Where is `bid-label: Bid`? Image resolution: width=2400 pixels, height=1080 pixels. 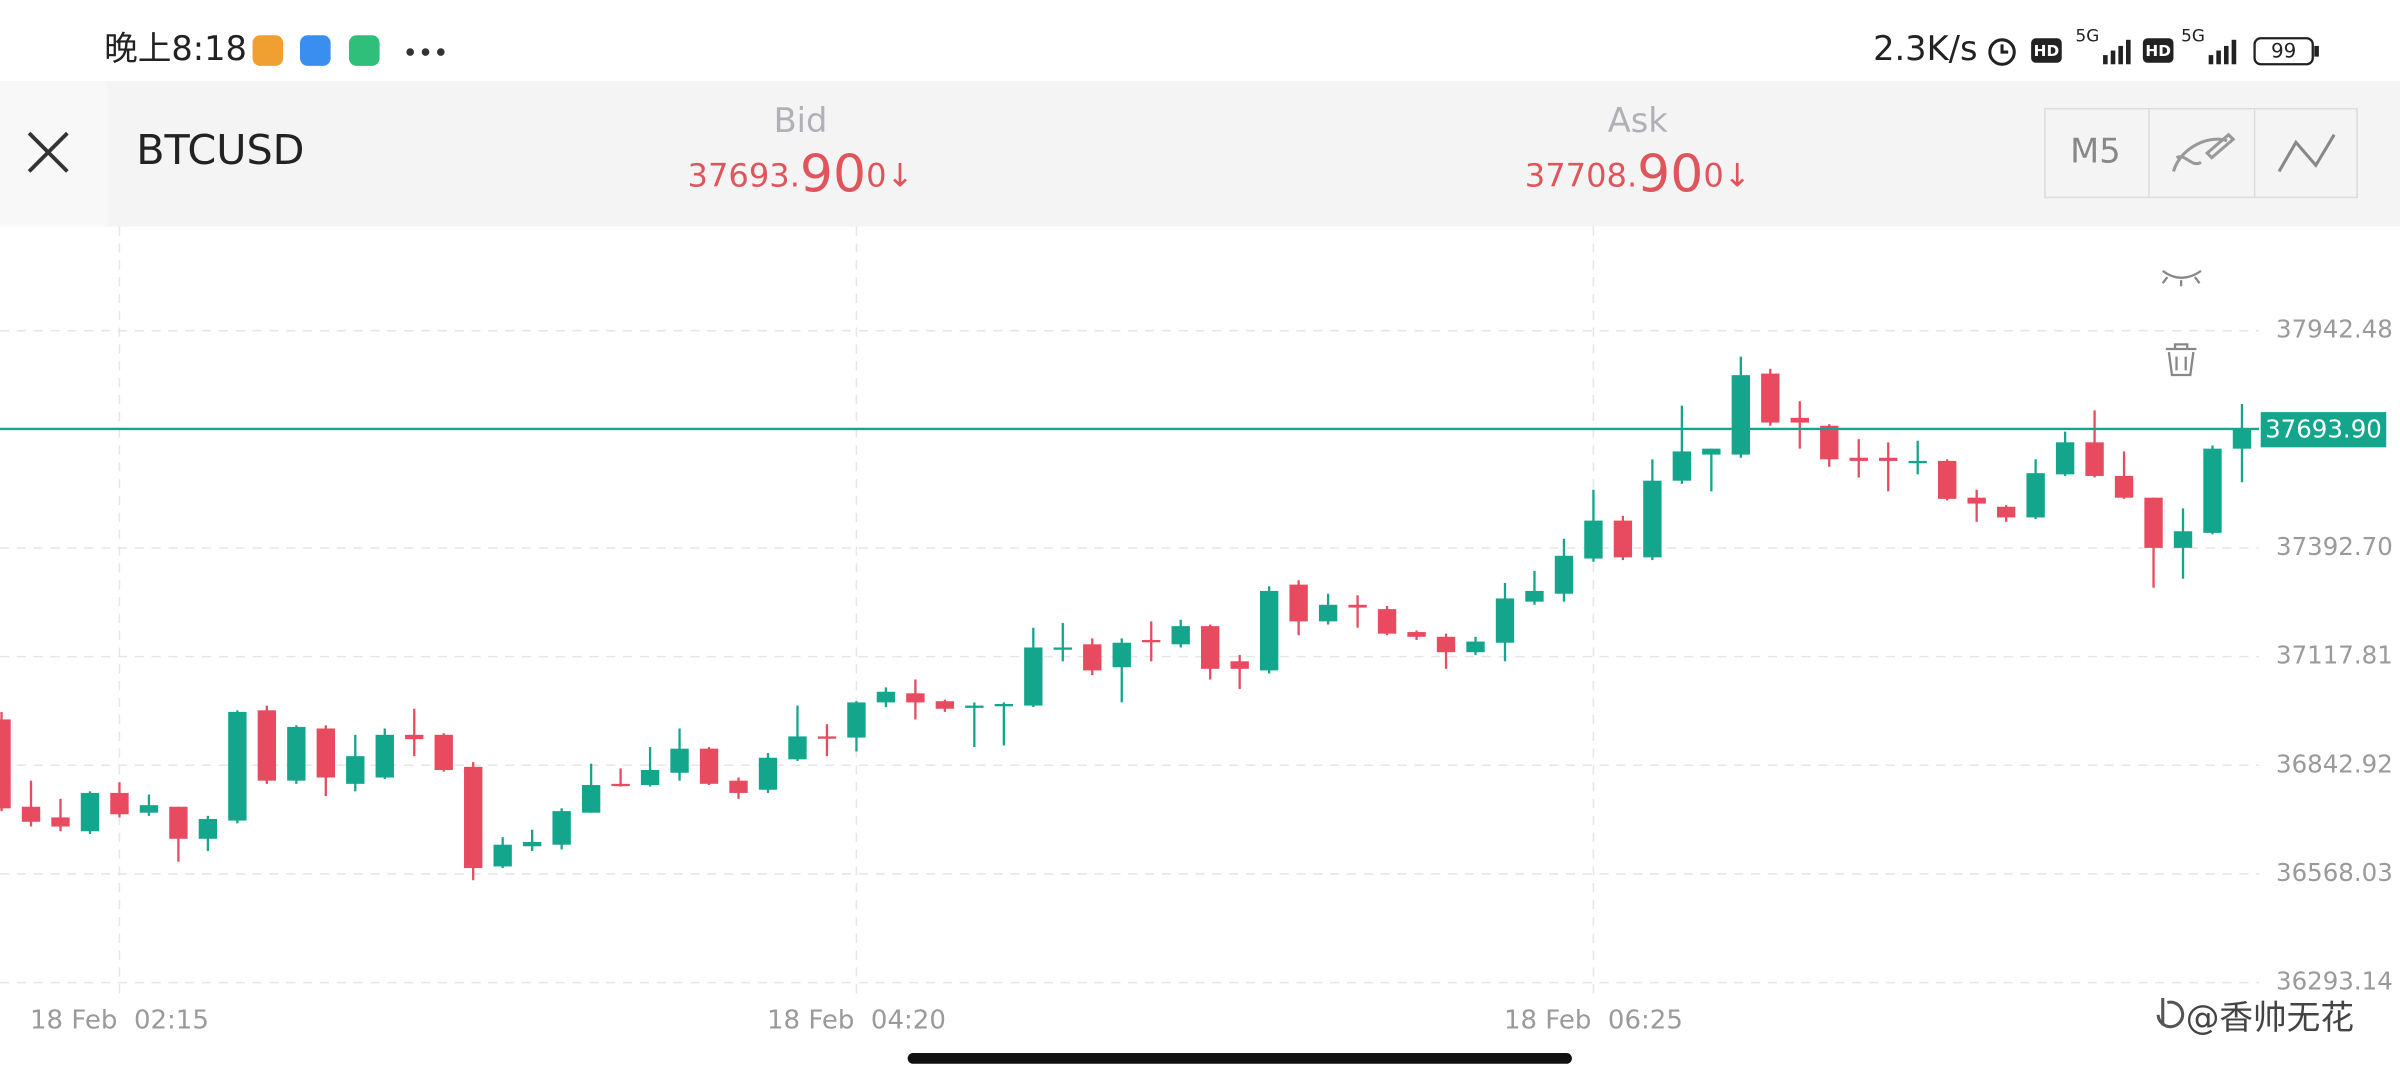
bid-label: Bid is located at coordinates (801, 120).